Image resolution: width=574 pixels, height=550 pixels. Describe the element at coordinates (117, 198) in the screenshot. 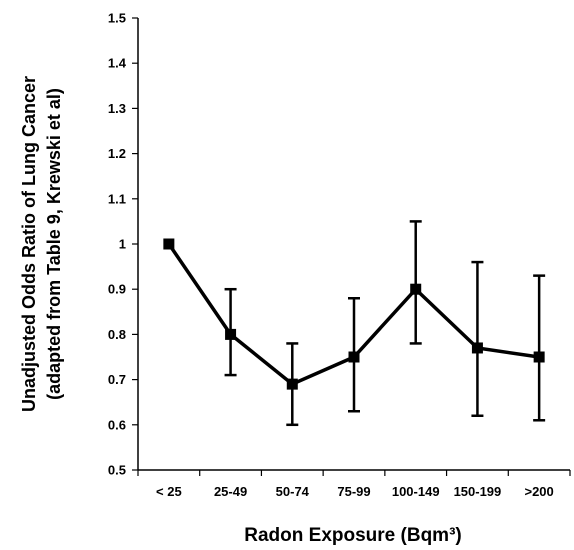

I see `y-tick-label: 1.1` at that location.